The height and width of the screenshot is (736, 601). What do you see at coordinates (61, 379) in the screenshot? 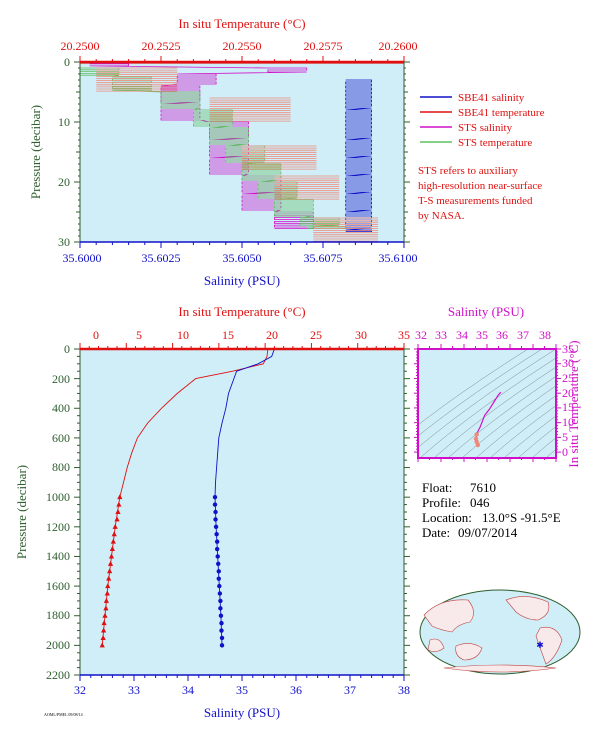
I see `main-pressure-tick-label: 200` at bounding box center [61, 379].